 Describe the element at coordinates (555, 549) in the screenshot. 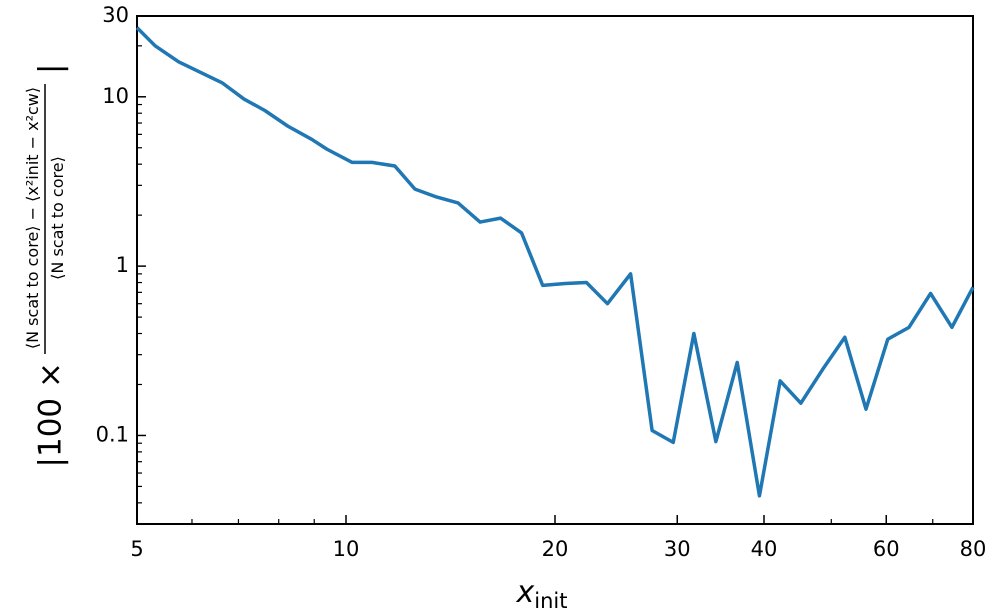

I see `x-tick-label: 20` at that location.